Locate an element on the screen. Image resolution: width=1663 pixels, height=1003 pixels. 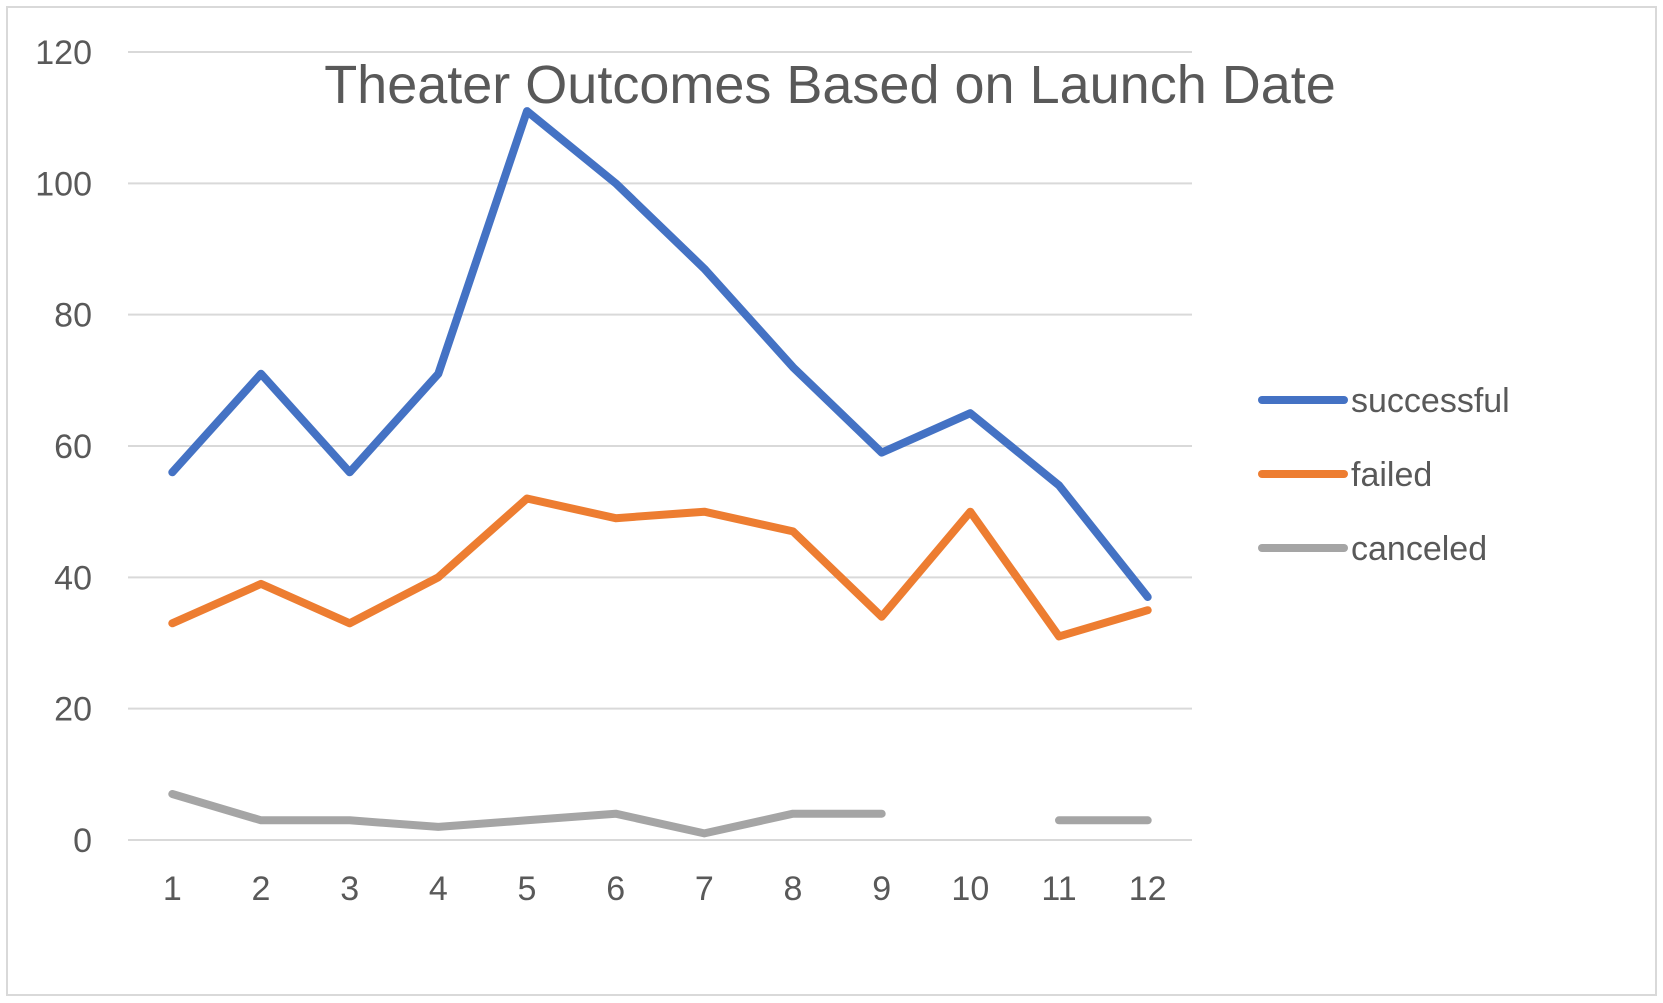
x-axis: 1 2 3 4 5 6 7 8 9 10 11 12 is located at coordinates (665, 889).